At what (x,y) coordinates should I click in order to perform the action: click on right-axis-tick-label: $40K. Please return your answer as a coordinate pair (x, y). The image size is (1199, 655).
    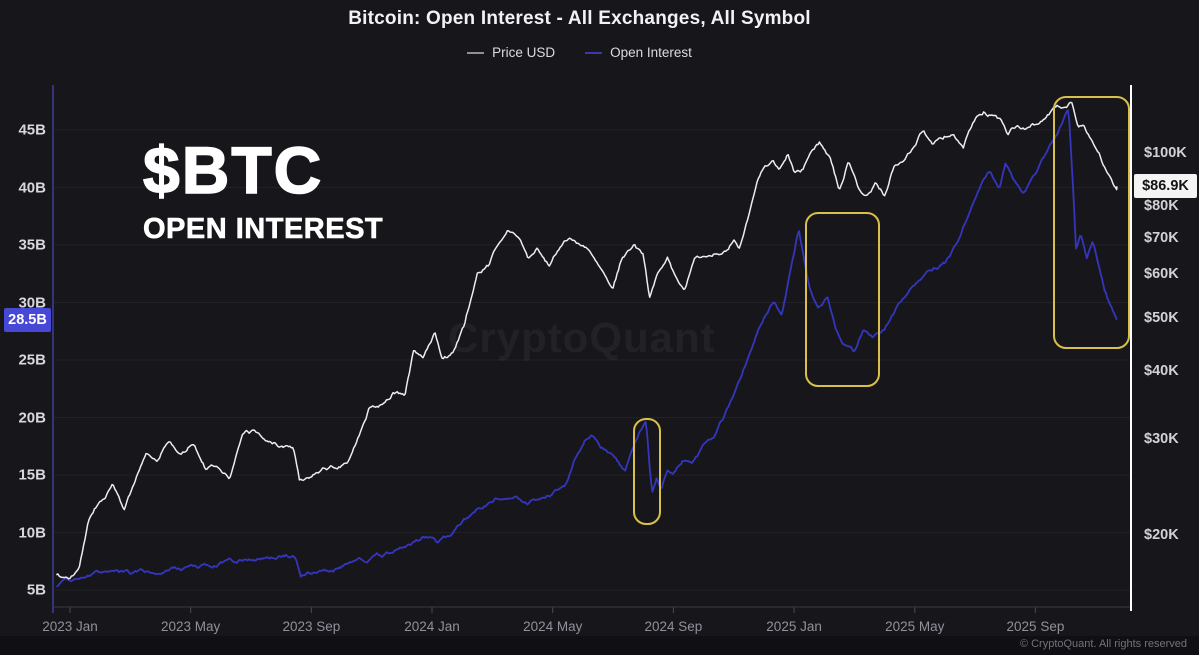
    Looking at the image, I should click on (1161, 370).